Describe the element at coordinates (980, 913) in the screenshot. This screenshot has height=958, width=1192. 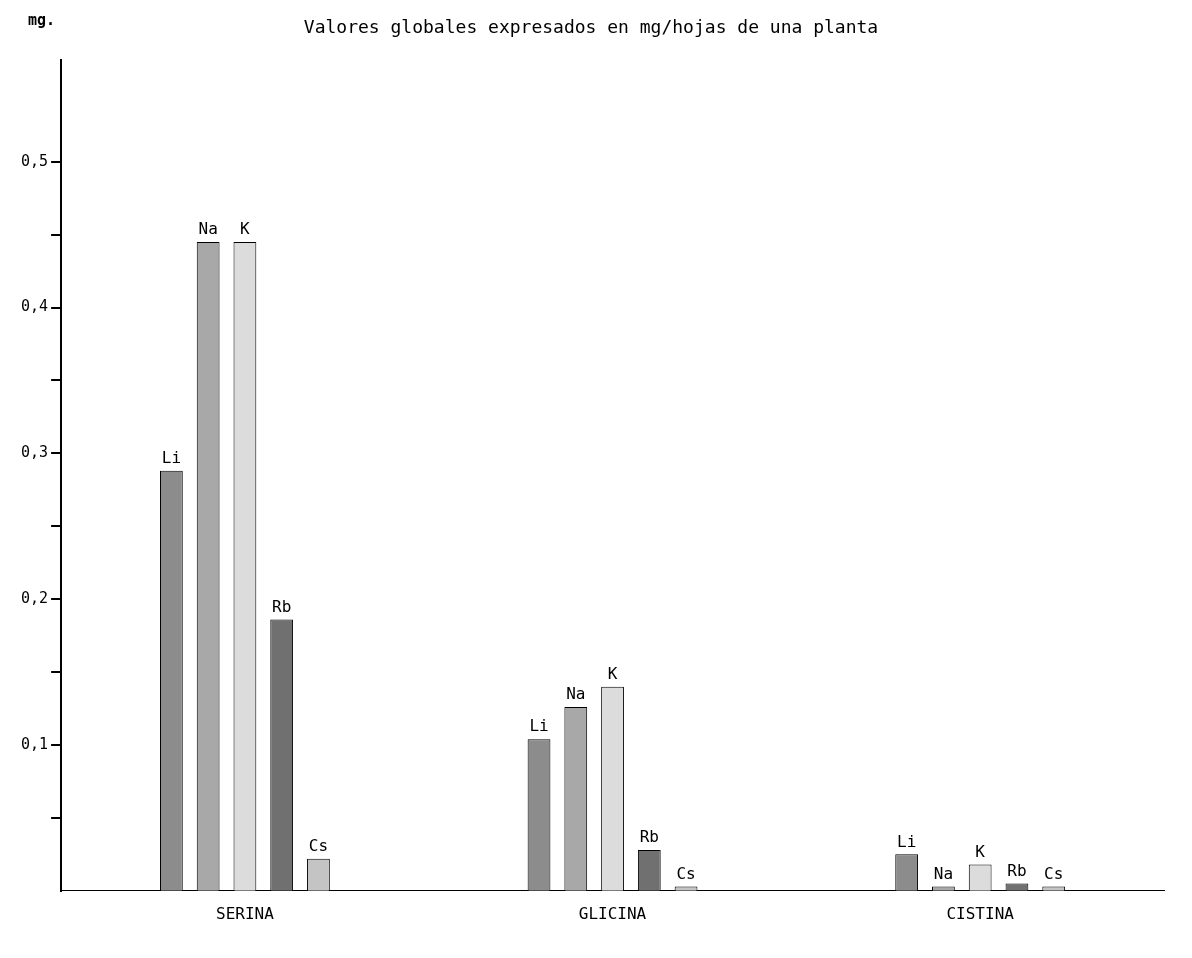
I see `x-tick-label: CISTINA` at that location.